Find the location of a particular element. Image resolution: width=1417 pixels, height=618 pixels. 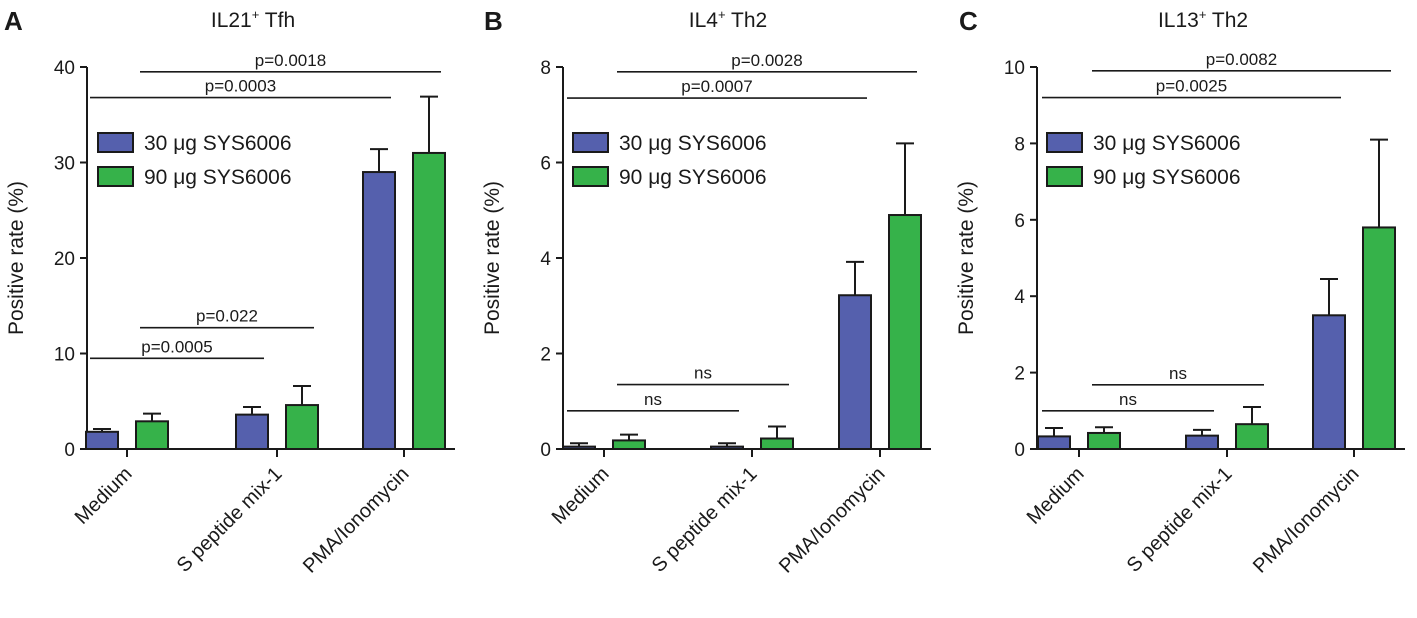

comparison-label: p=0.0028 is located at coordinates (766, 60).